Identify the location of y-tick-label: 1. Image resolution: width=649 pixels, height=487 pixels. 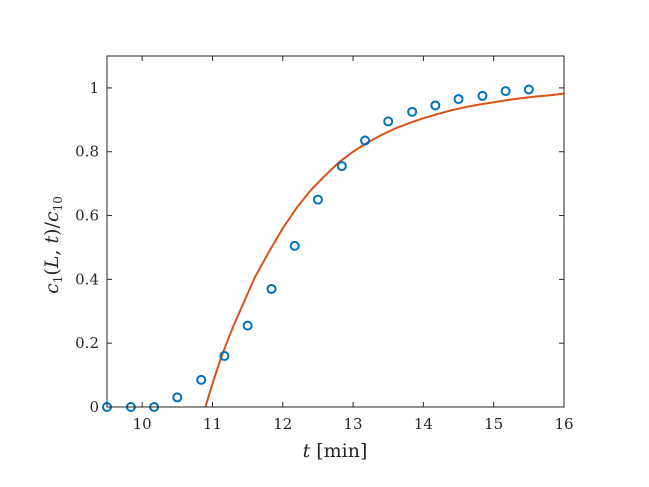
(94, 88).